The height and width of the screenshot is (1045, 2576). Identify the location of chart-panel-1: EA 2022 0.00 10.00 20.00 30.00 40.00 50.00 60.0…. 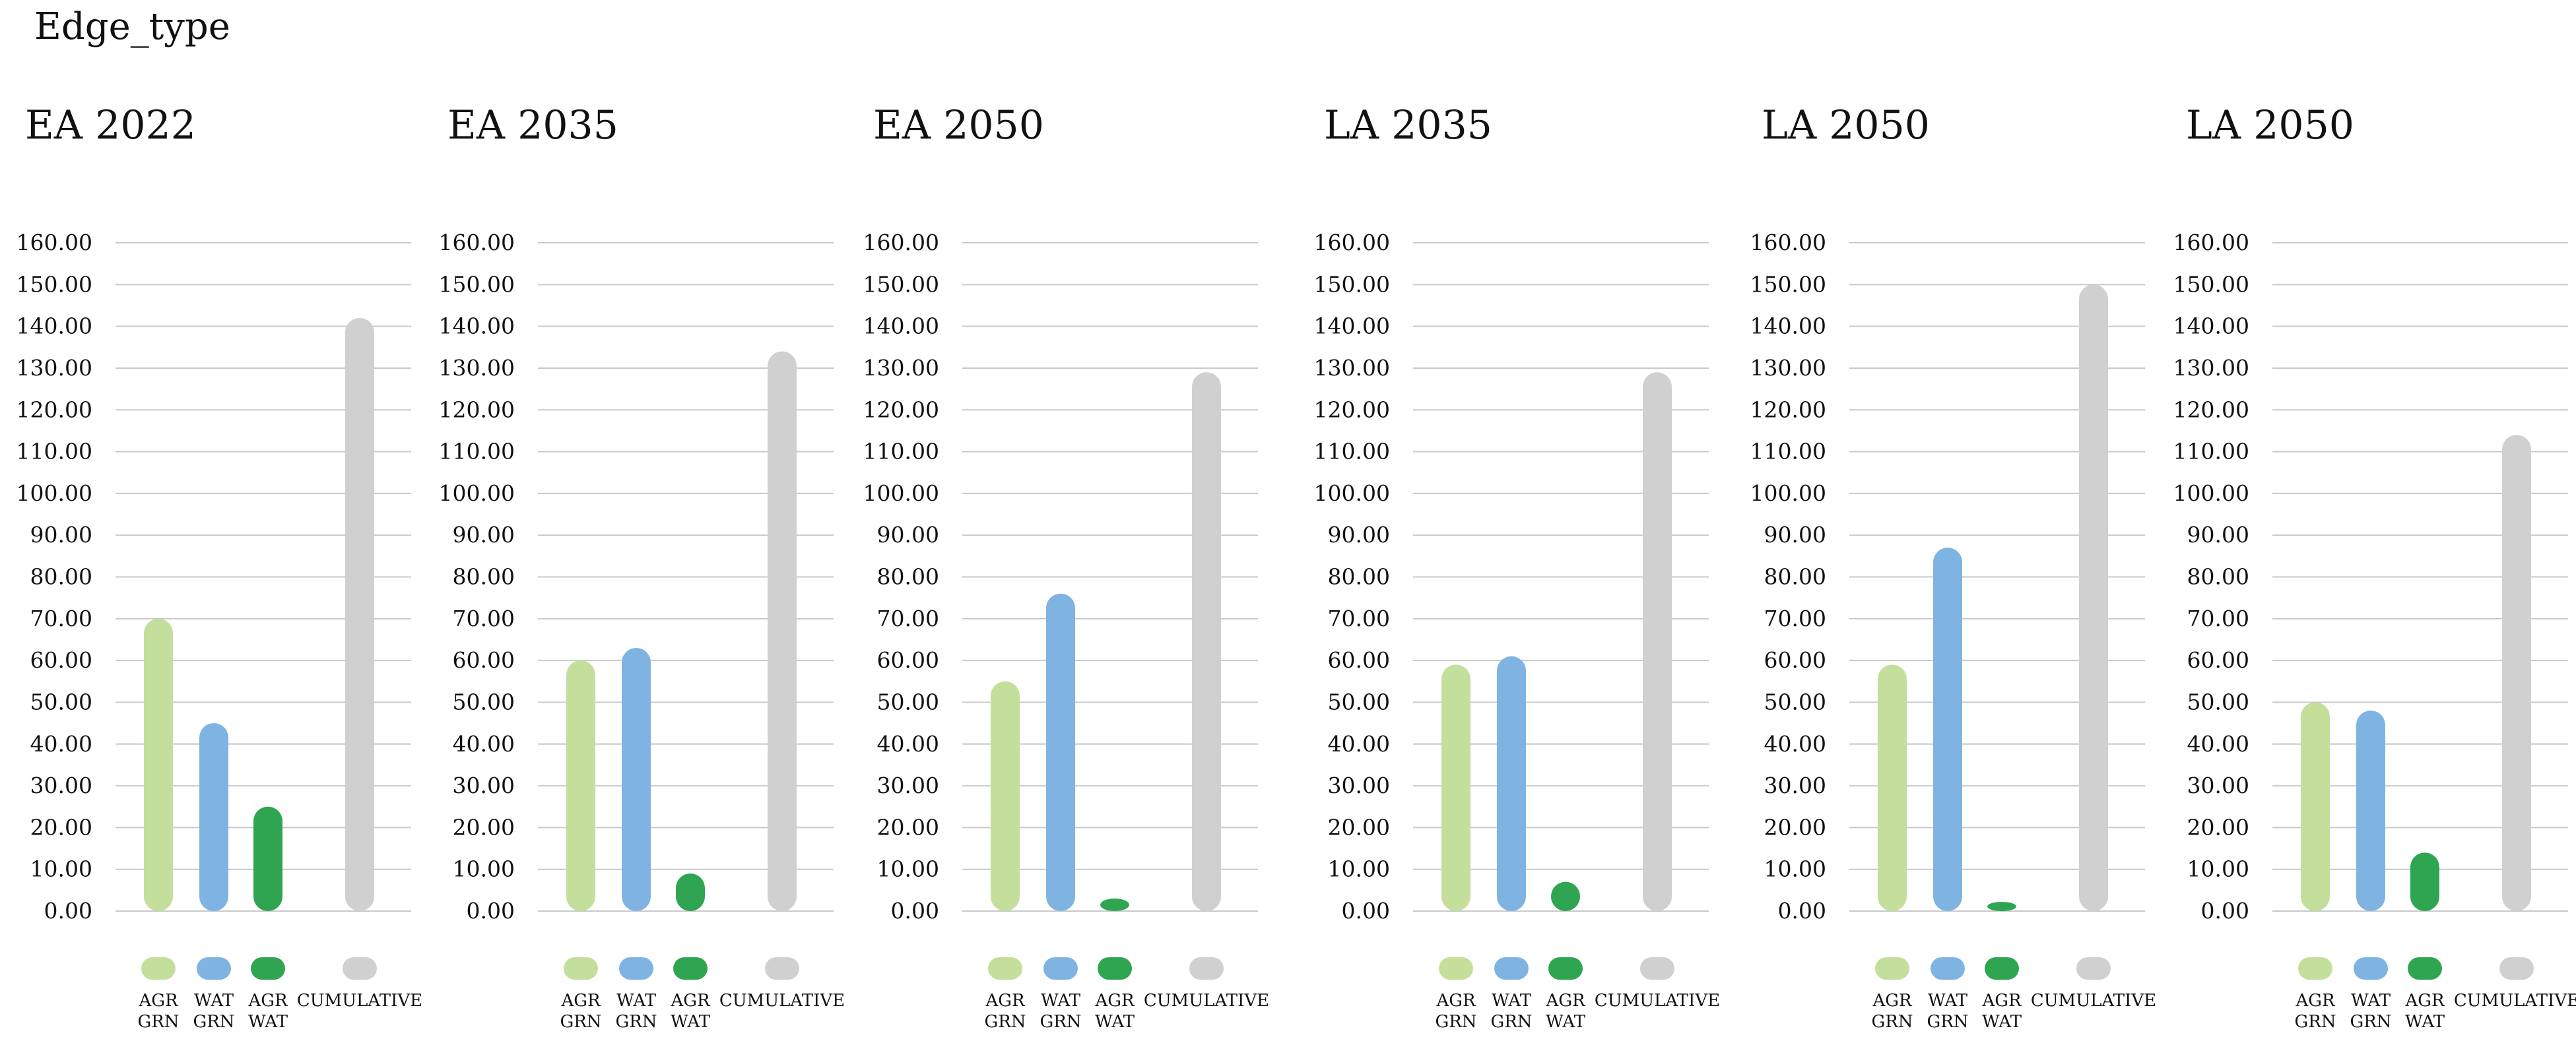
(220, 567).